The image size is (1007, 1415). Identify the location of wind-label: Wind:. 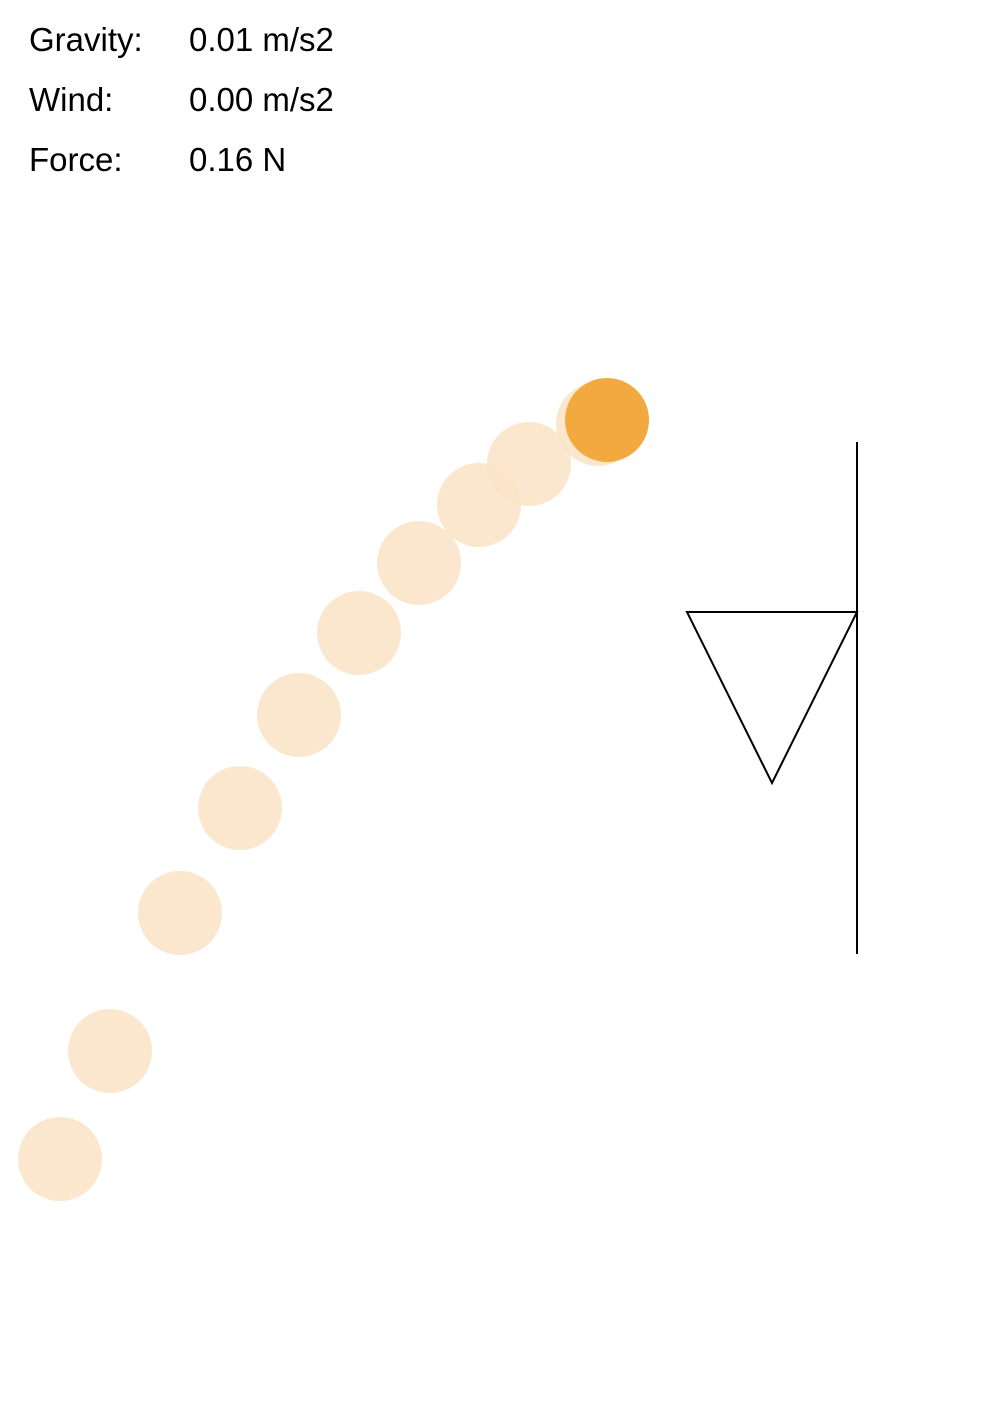
(71, 99).